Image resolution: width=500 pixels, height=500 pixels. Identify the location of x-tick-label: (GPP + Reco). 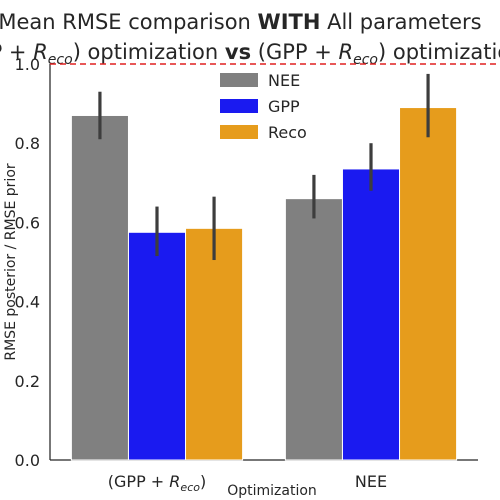
(157, 483).